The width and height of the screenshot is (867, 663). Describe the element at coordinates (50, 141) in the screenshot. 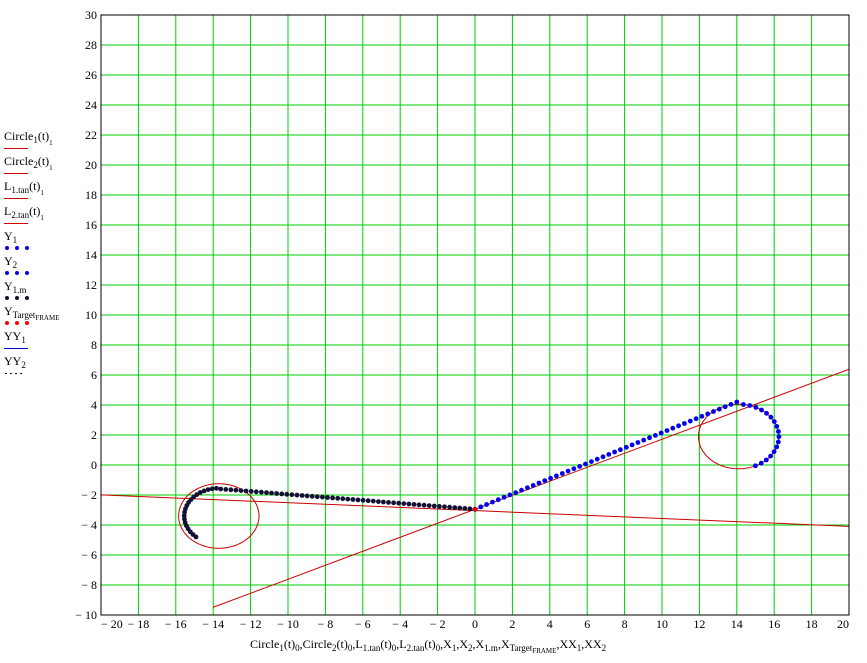

I see `legend-item: Circle1(t)1` at that location.